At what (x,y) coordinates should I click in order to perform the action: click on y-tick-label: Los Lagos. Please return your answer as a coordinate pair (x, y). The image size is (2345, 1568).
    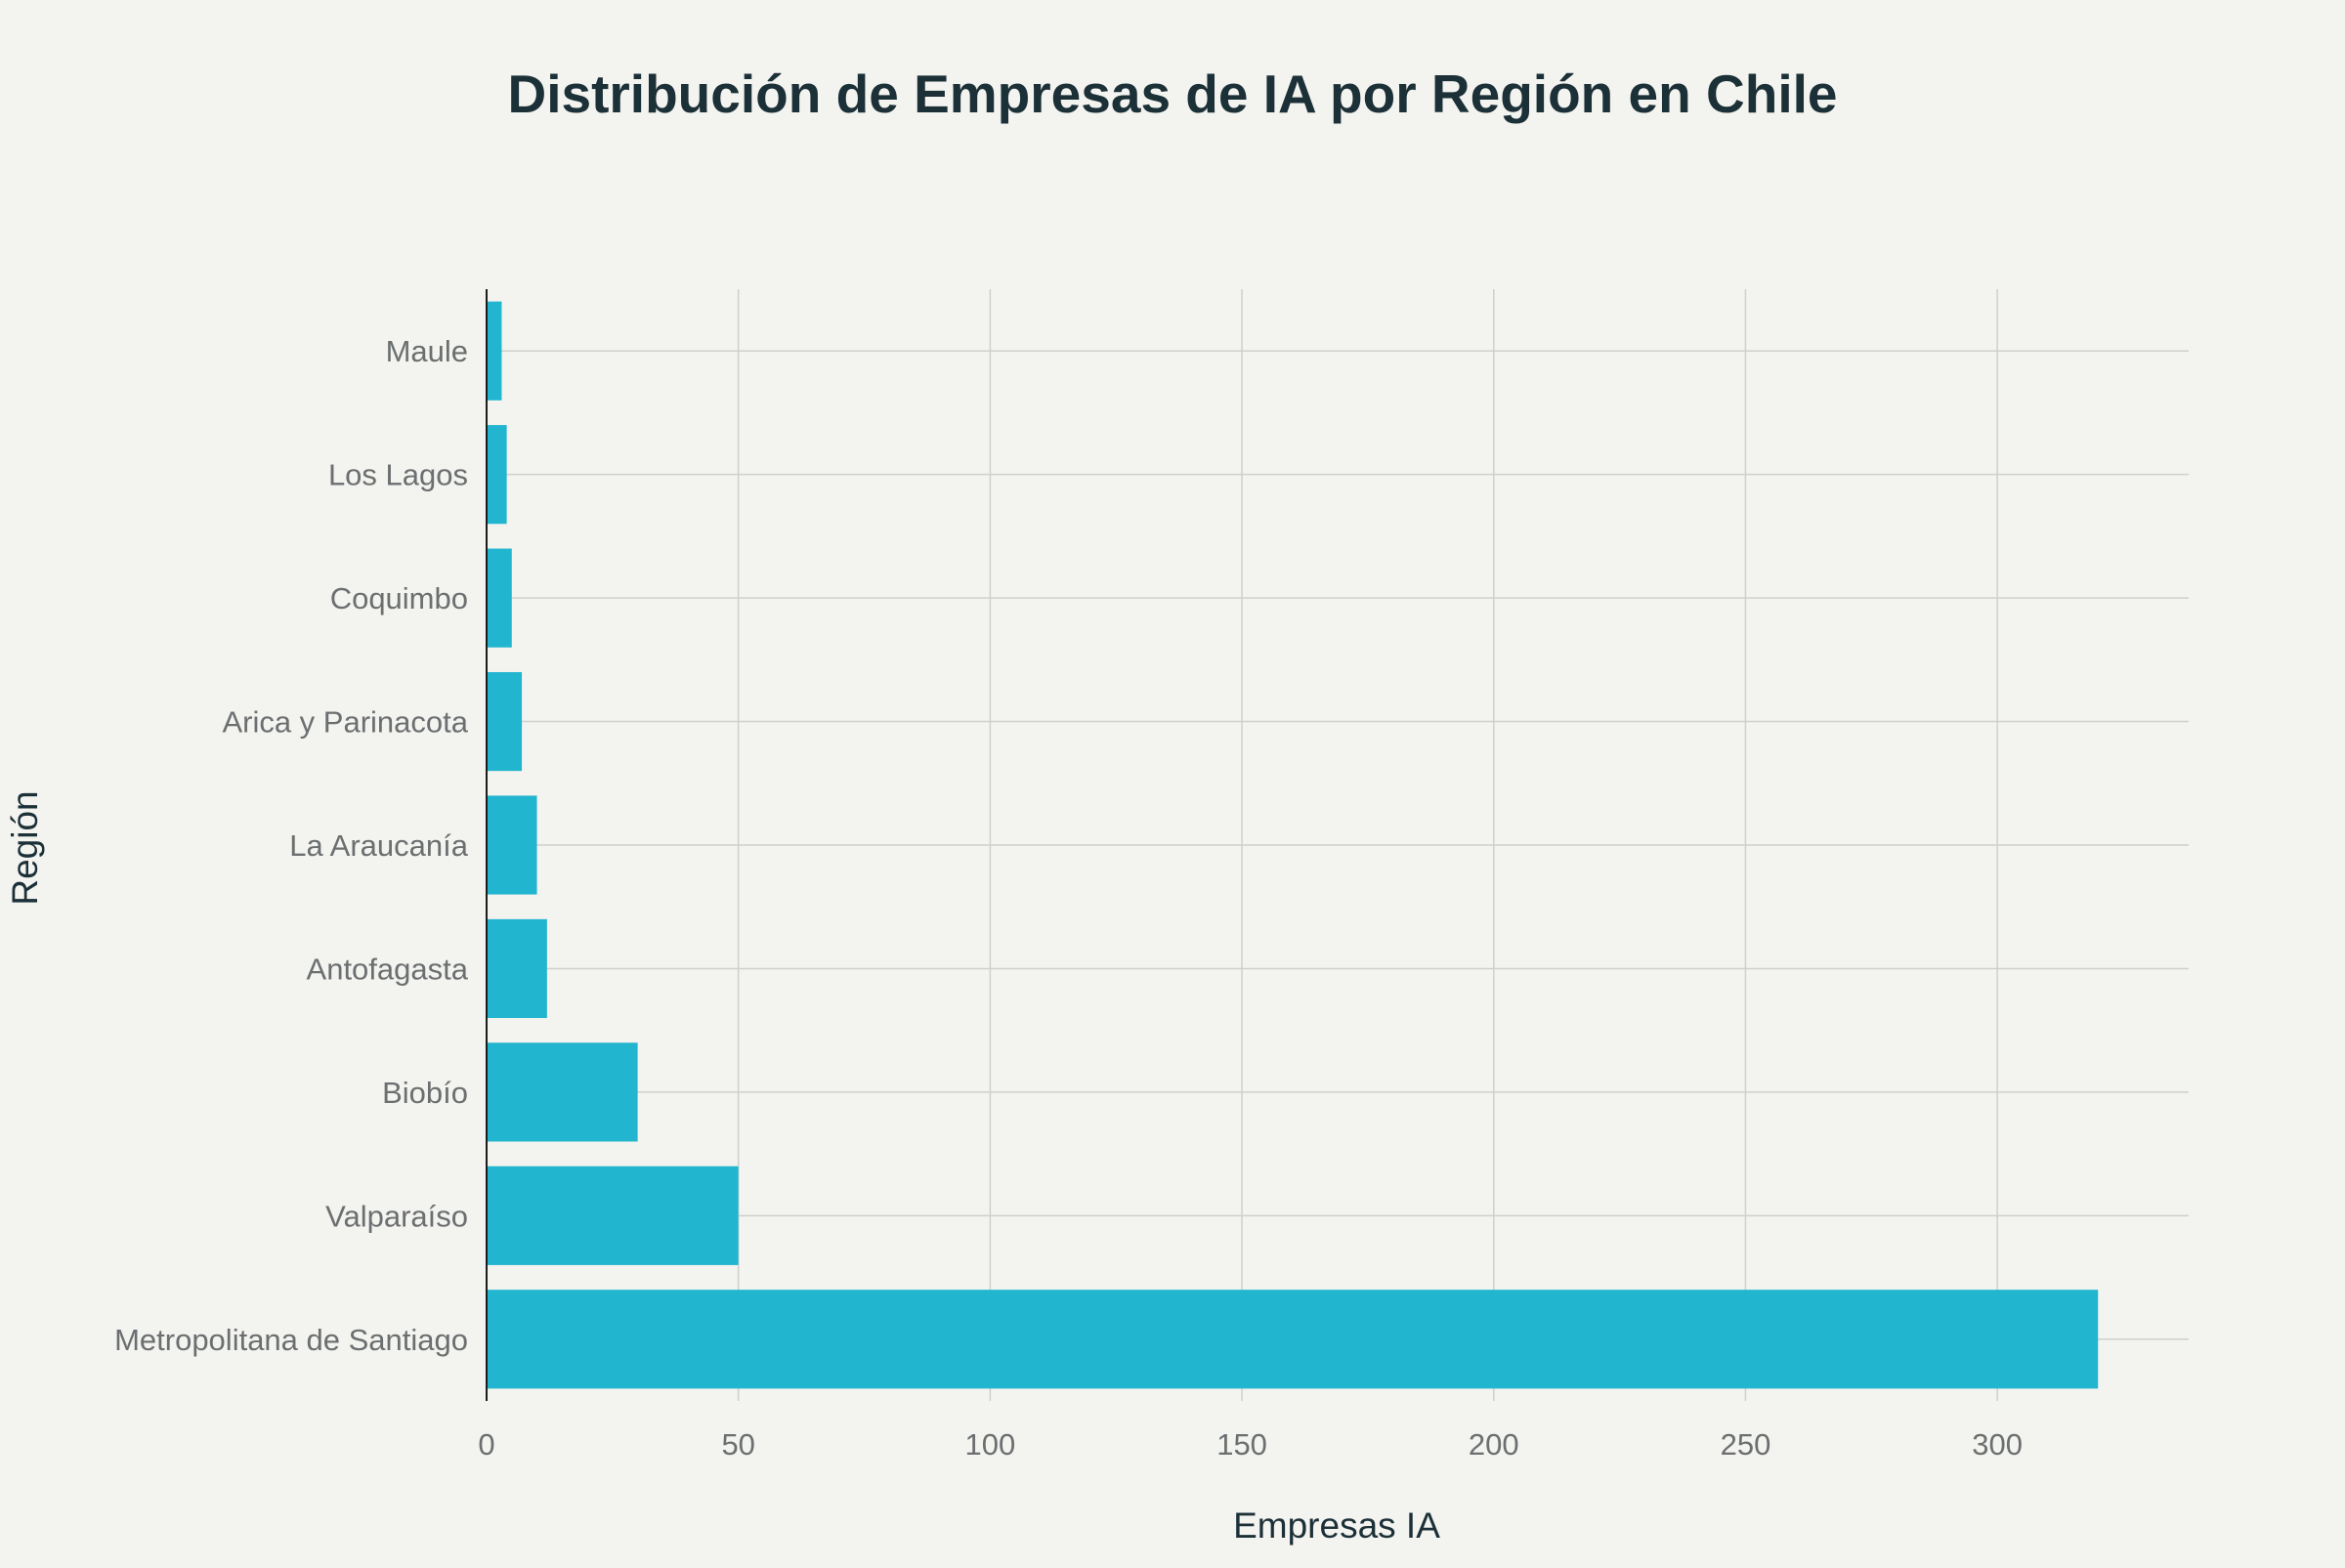
    Looking at the image, I should click on (398, 475).